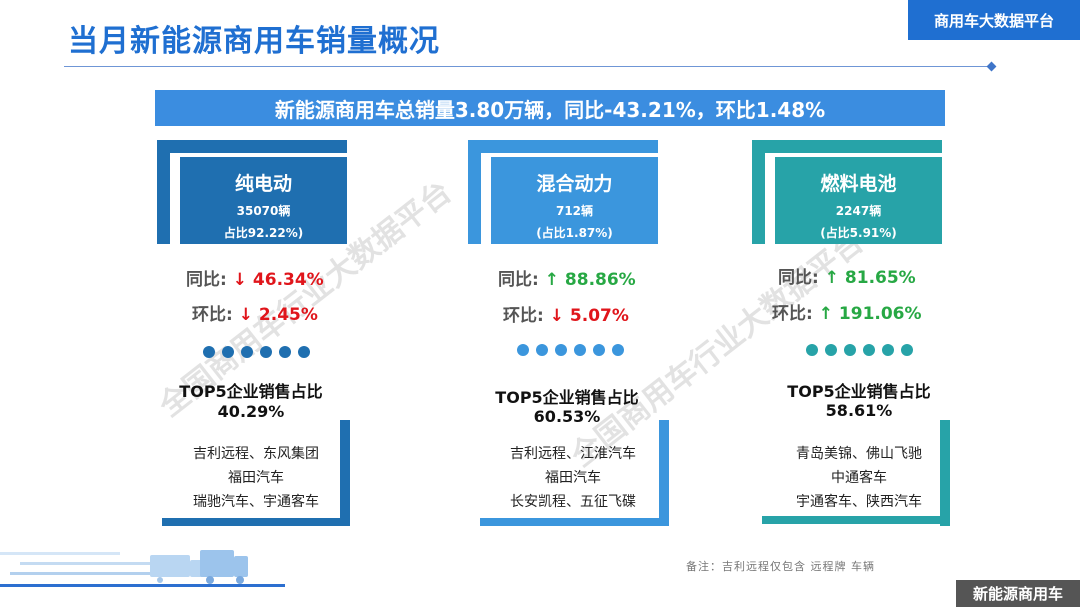 The image size is (1080, 607). I want to click on top5-percent: 58.61%, so click(859, 410).